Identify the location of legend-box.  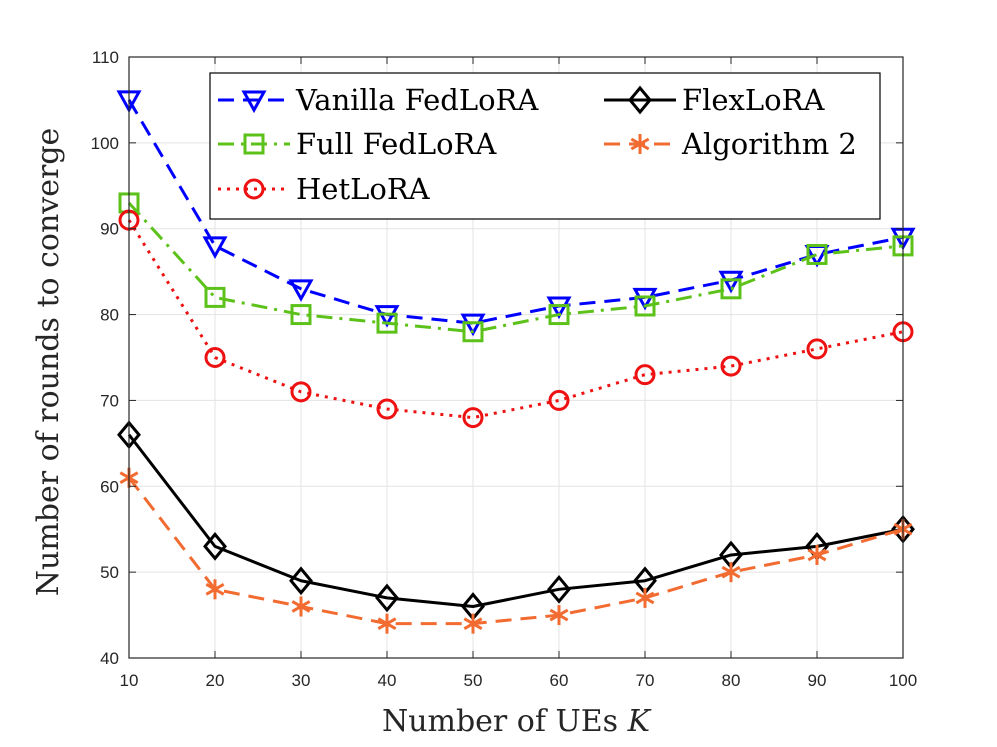
(545, 146).